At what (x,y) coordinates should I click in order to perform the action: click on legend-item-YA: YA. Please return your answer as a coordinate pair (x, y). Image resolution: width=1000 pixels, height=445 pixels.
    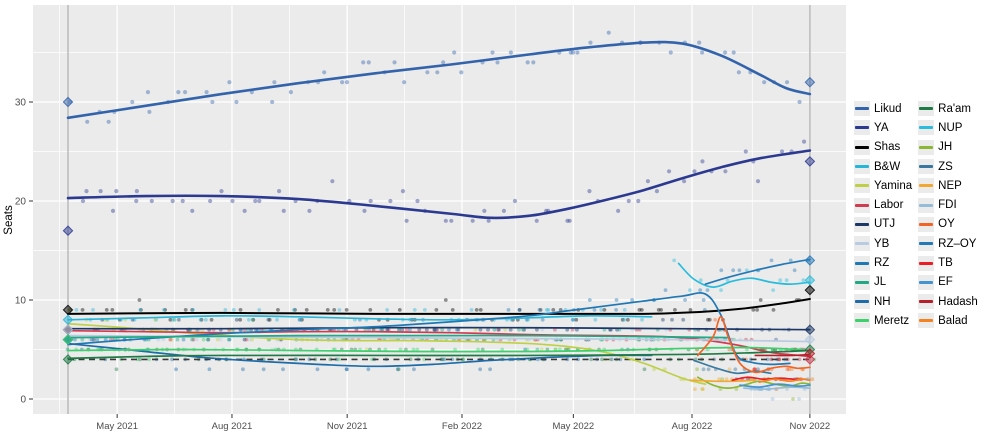
    Looking at the image, I should click on (883, 127).